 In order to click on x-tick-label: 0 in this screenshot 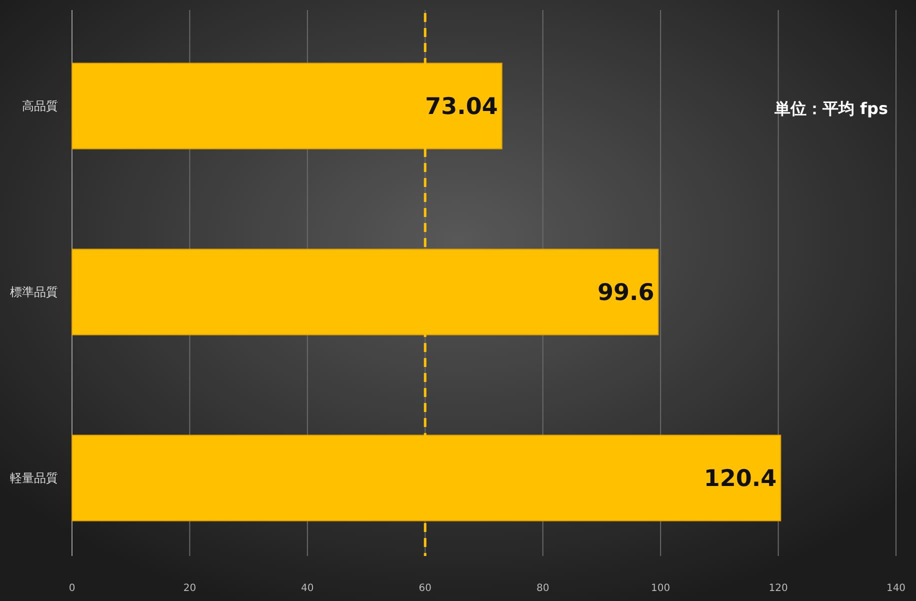, I will do `click(72, 588)`.